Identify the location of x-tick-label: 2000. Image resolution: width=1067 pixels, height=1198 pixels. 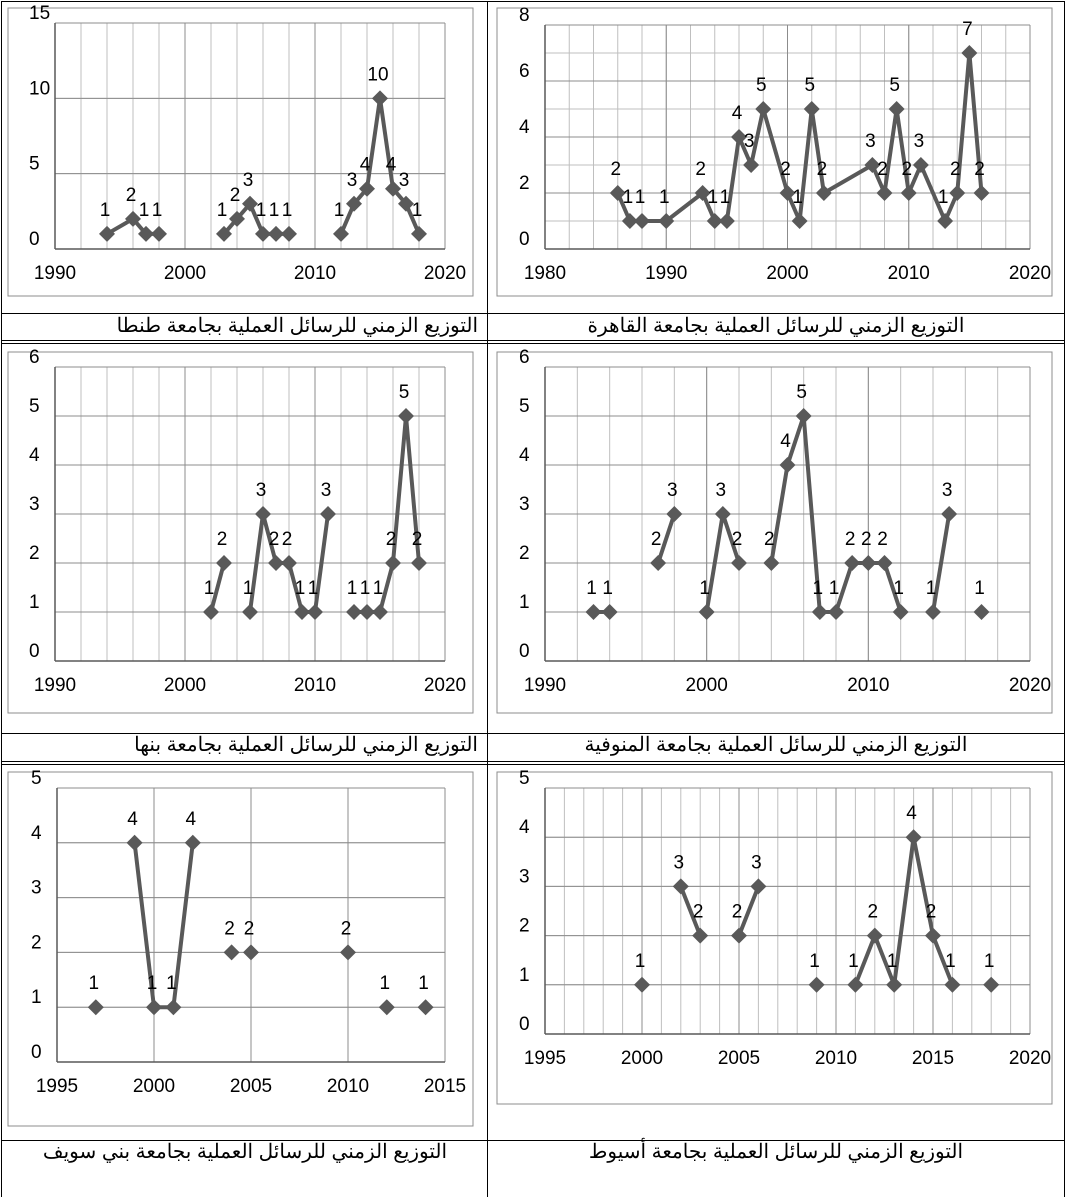
(642, 1058).